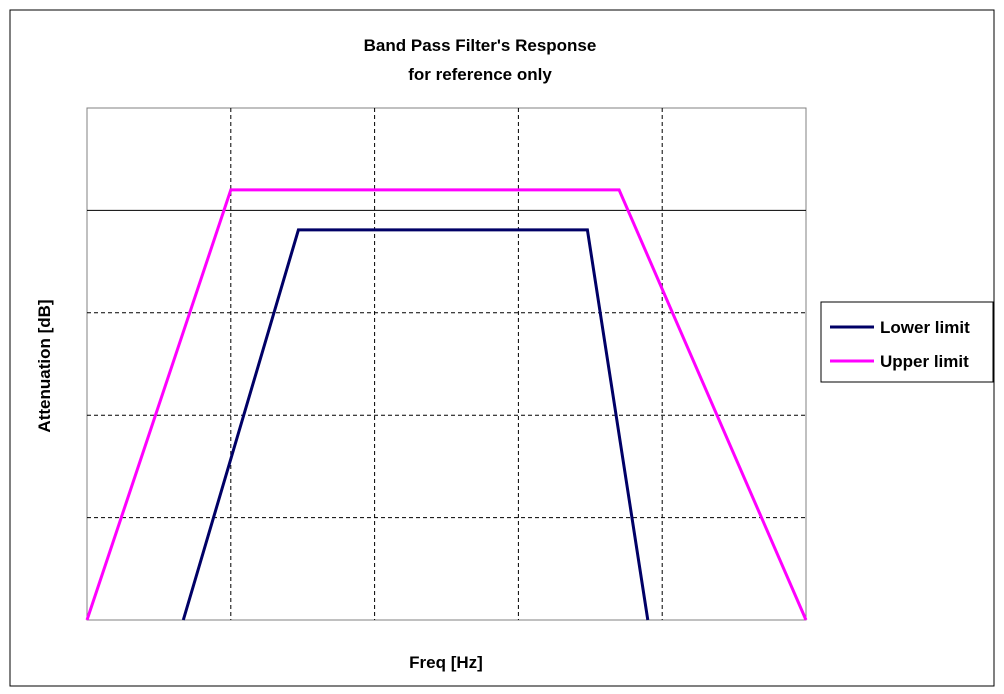 This screenshot has height=694, width=1004. Describe the element at coordinates (924, 361) in the screenshot. I see `legend-label-upper-limit: Upper limit` at that location.